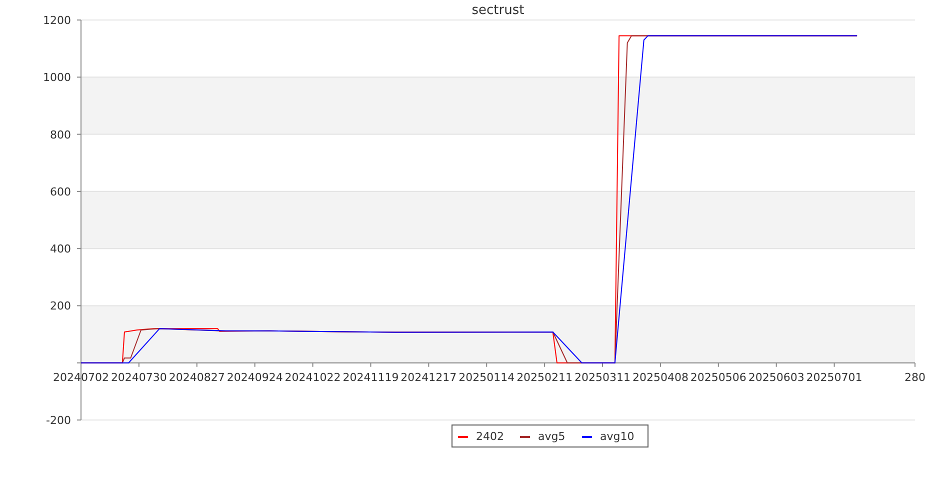  I want to click on x-tick-label: 20241022, so click(312, 377).